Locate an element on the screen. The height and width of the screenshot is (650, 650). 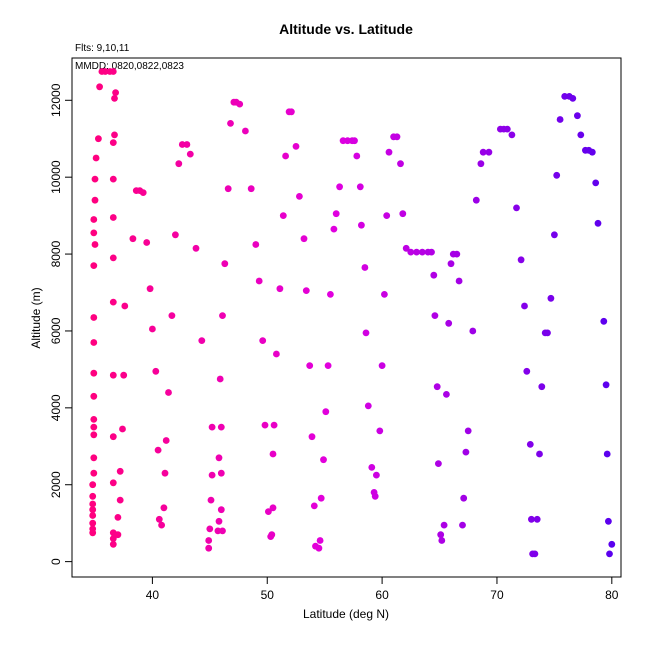
y-tick-label: 10000 is located at coordinates (56, 177).